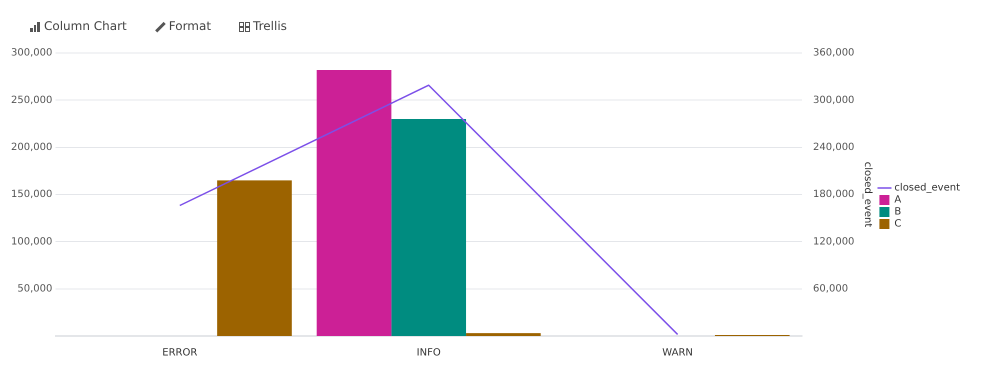  What do you see at coordinates (830, 288) in the screenshot?
I see `y2-tick-label: 60,000` at bounding box center [830, 288].